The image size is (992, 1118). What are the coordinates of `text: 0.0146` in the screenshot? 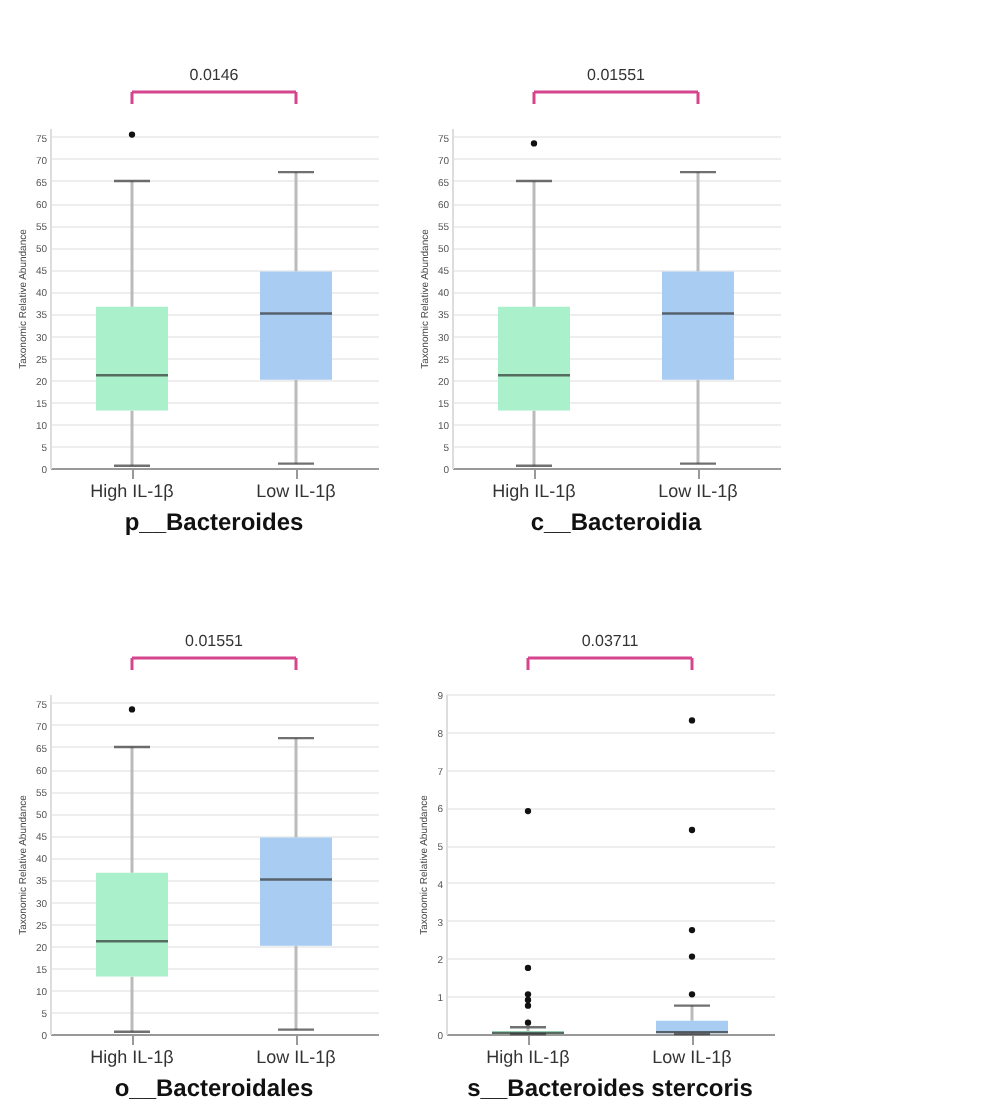 It's located at (214, 75).